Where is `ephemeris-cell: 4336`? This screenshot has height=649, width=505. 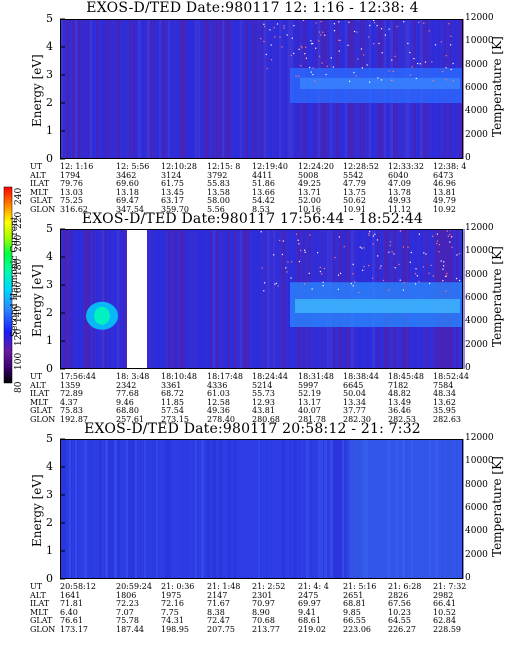
ephemeris-cell: 4336 is located at coordinates (217, 385).